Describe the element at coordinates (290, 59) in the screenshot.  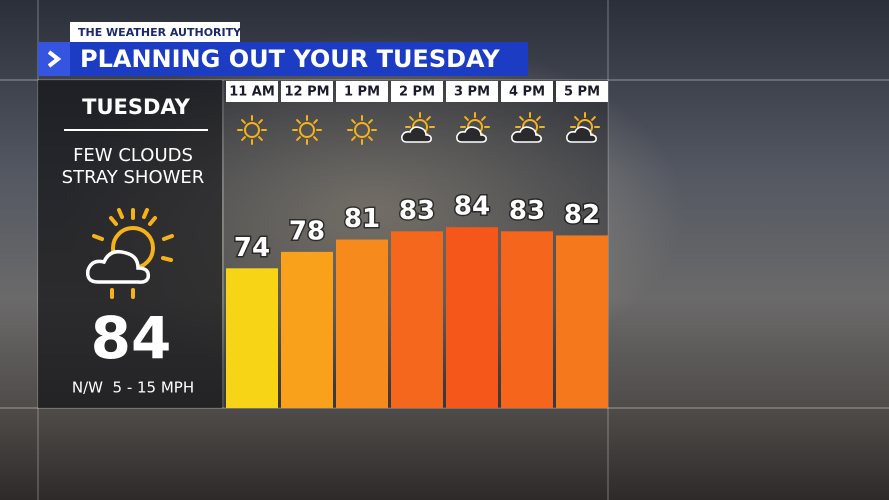
I see `title: PLANNING OUT YOUR TUESDAY` at that location.